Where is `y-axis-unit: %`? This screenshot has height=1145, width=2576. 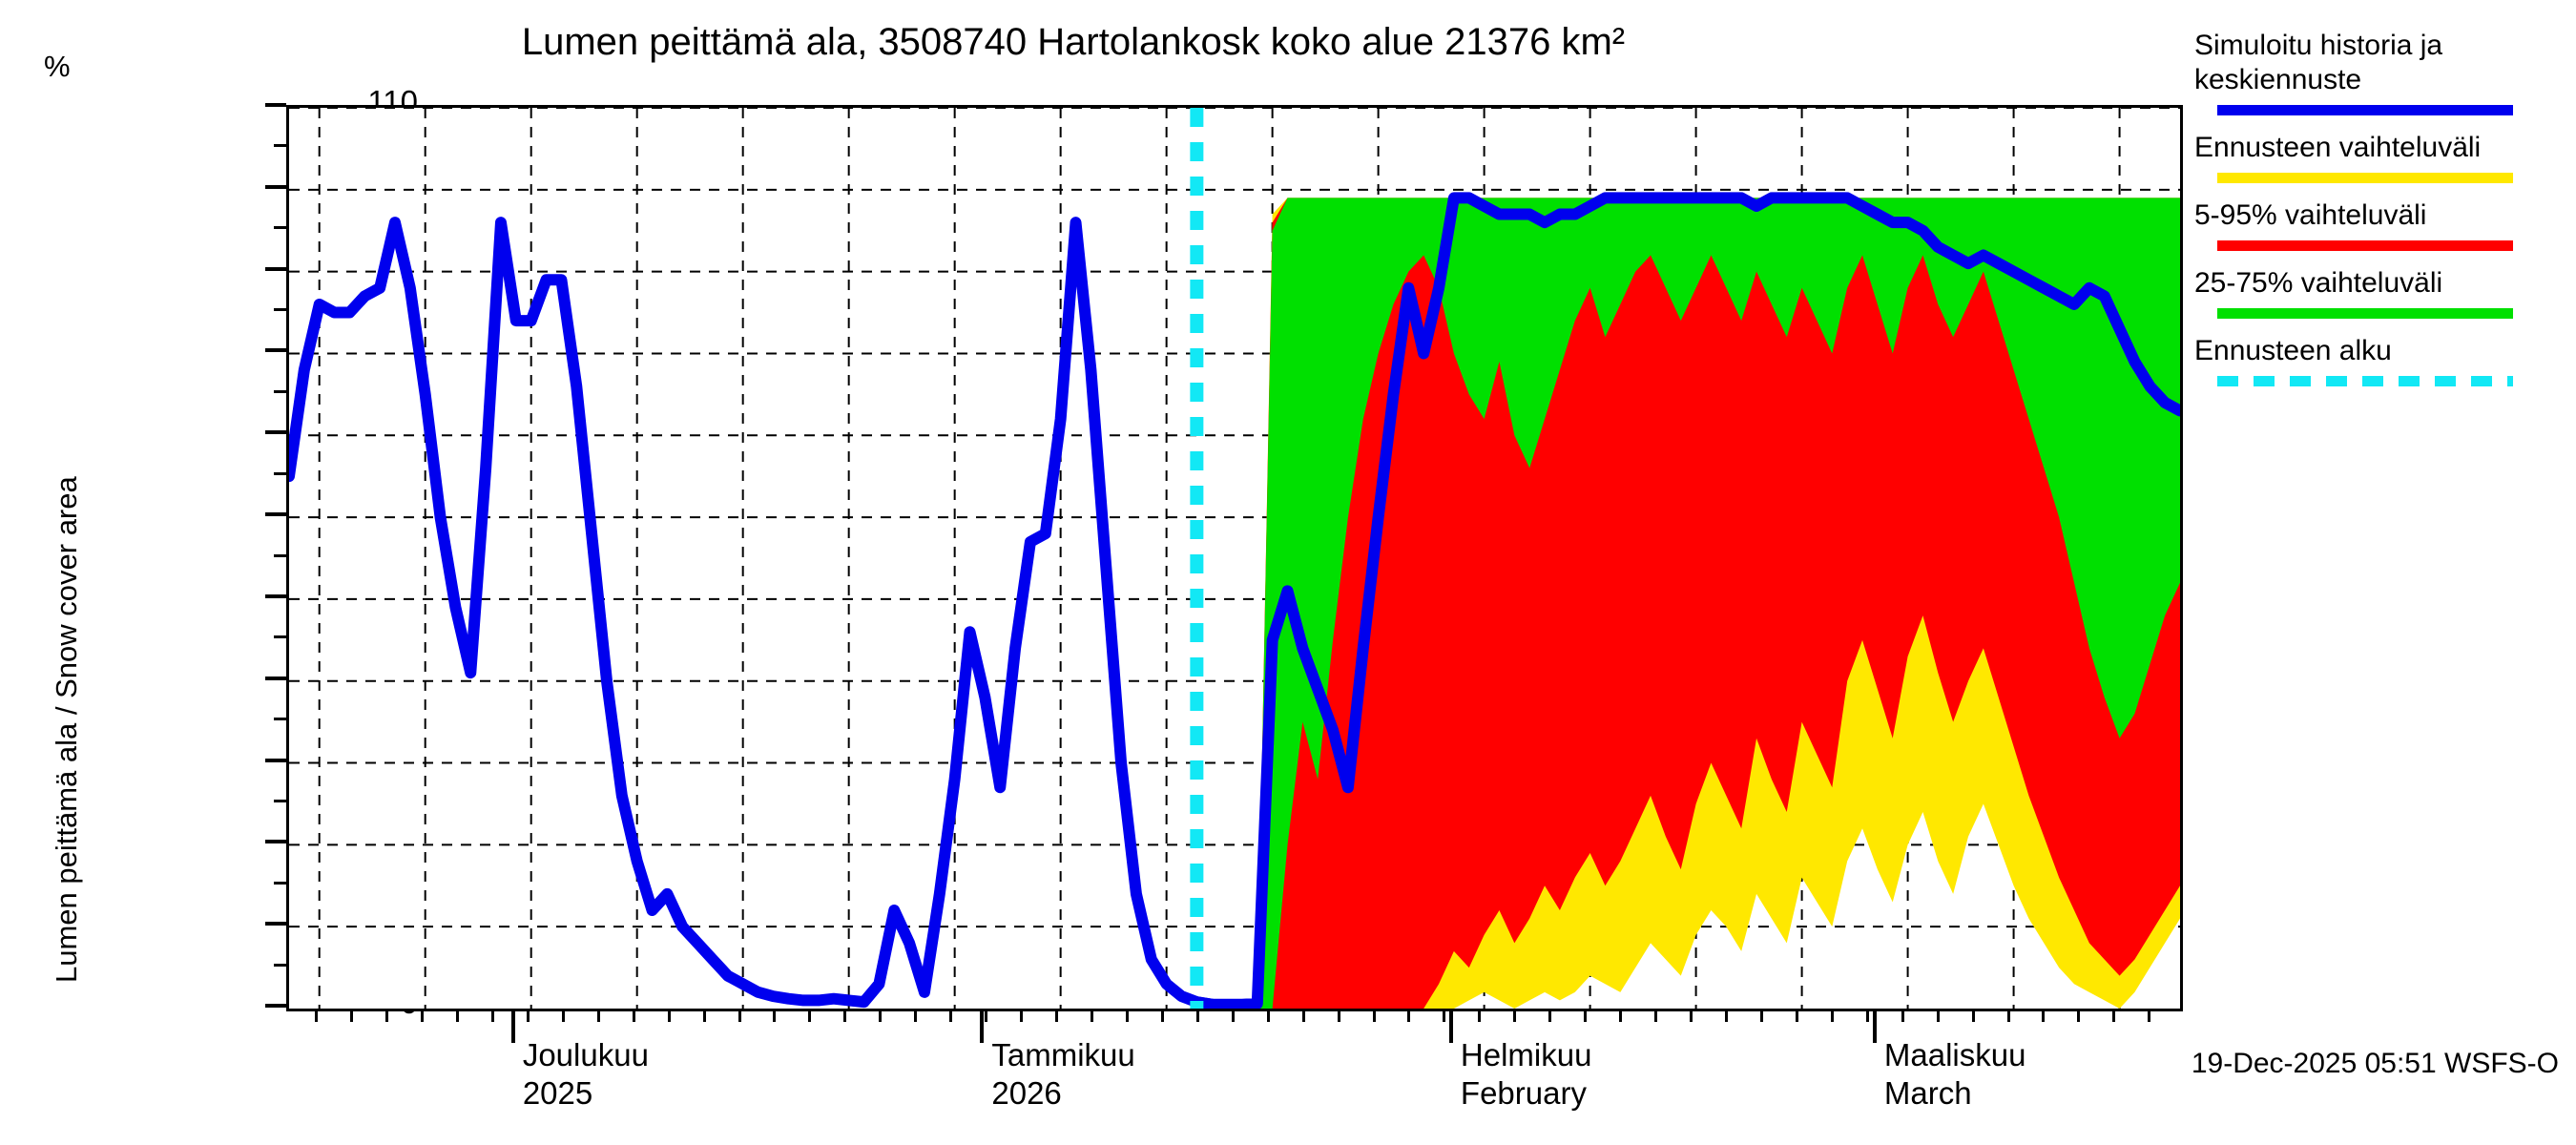
y-axis-unit: % is located at coordinates (57, 66).